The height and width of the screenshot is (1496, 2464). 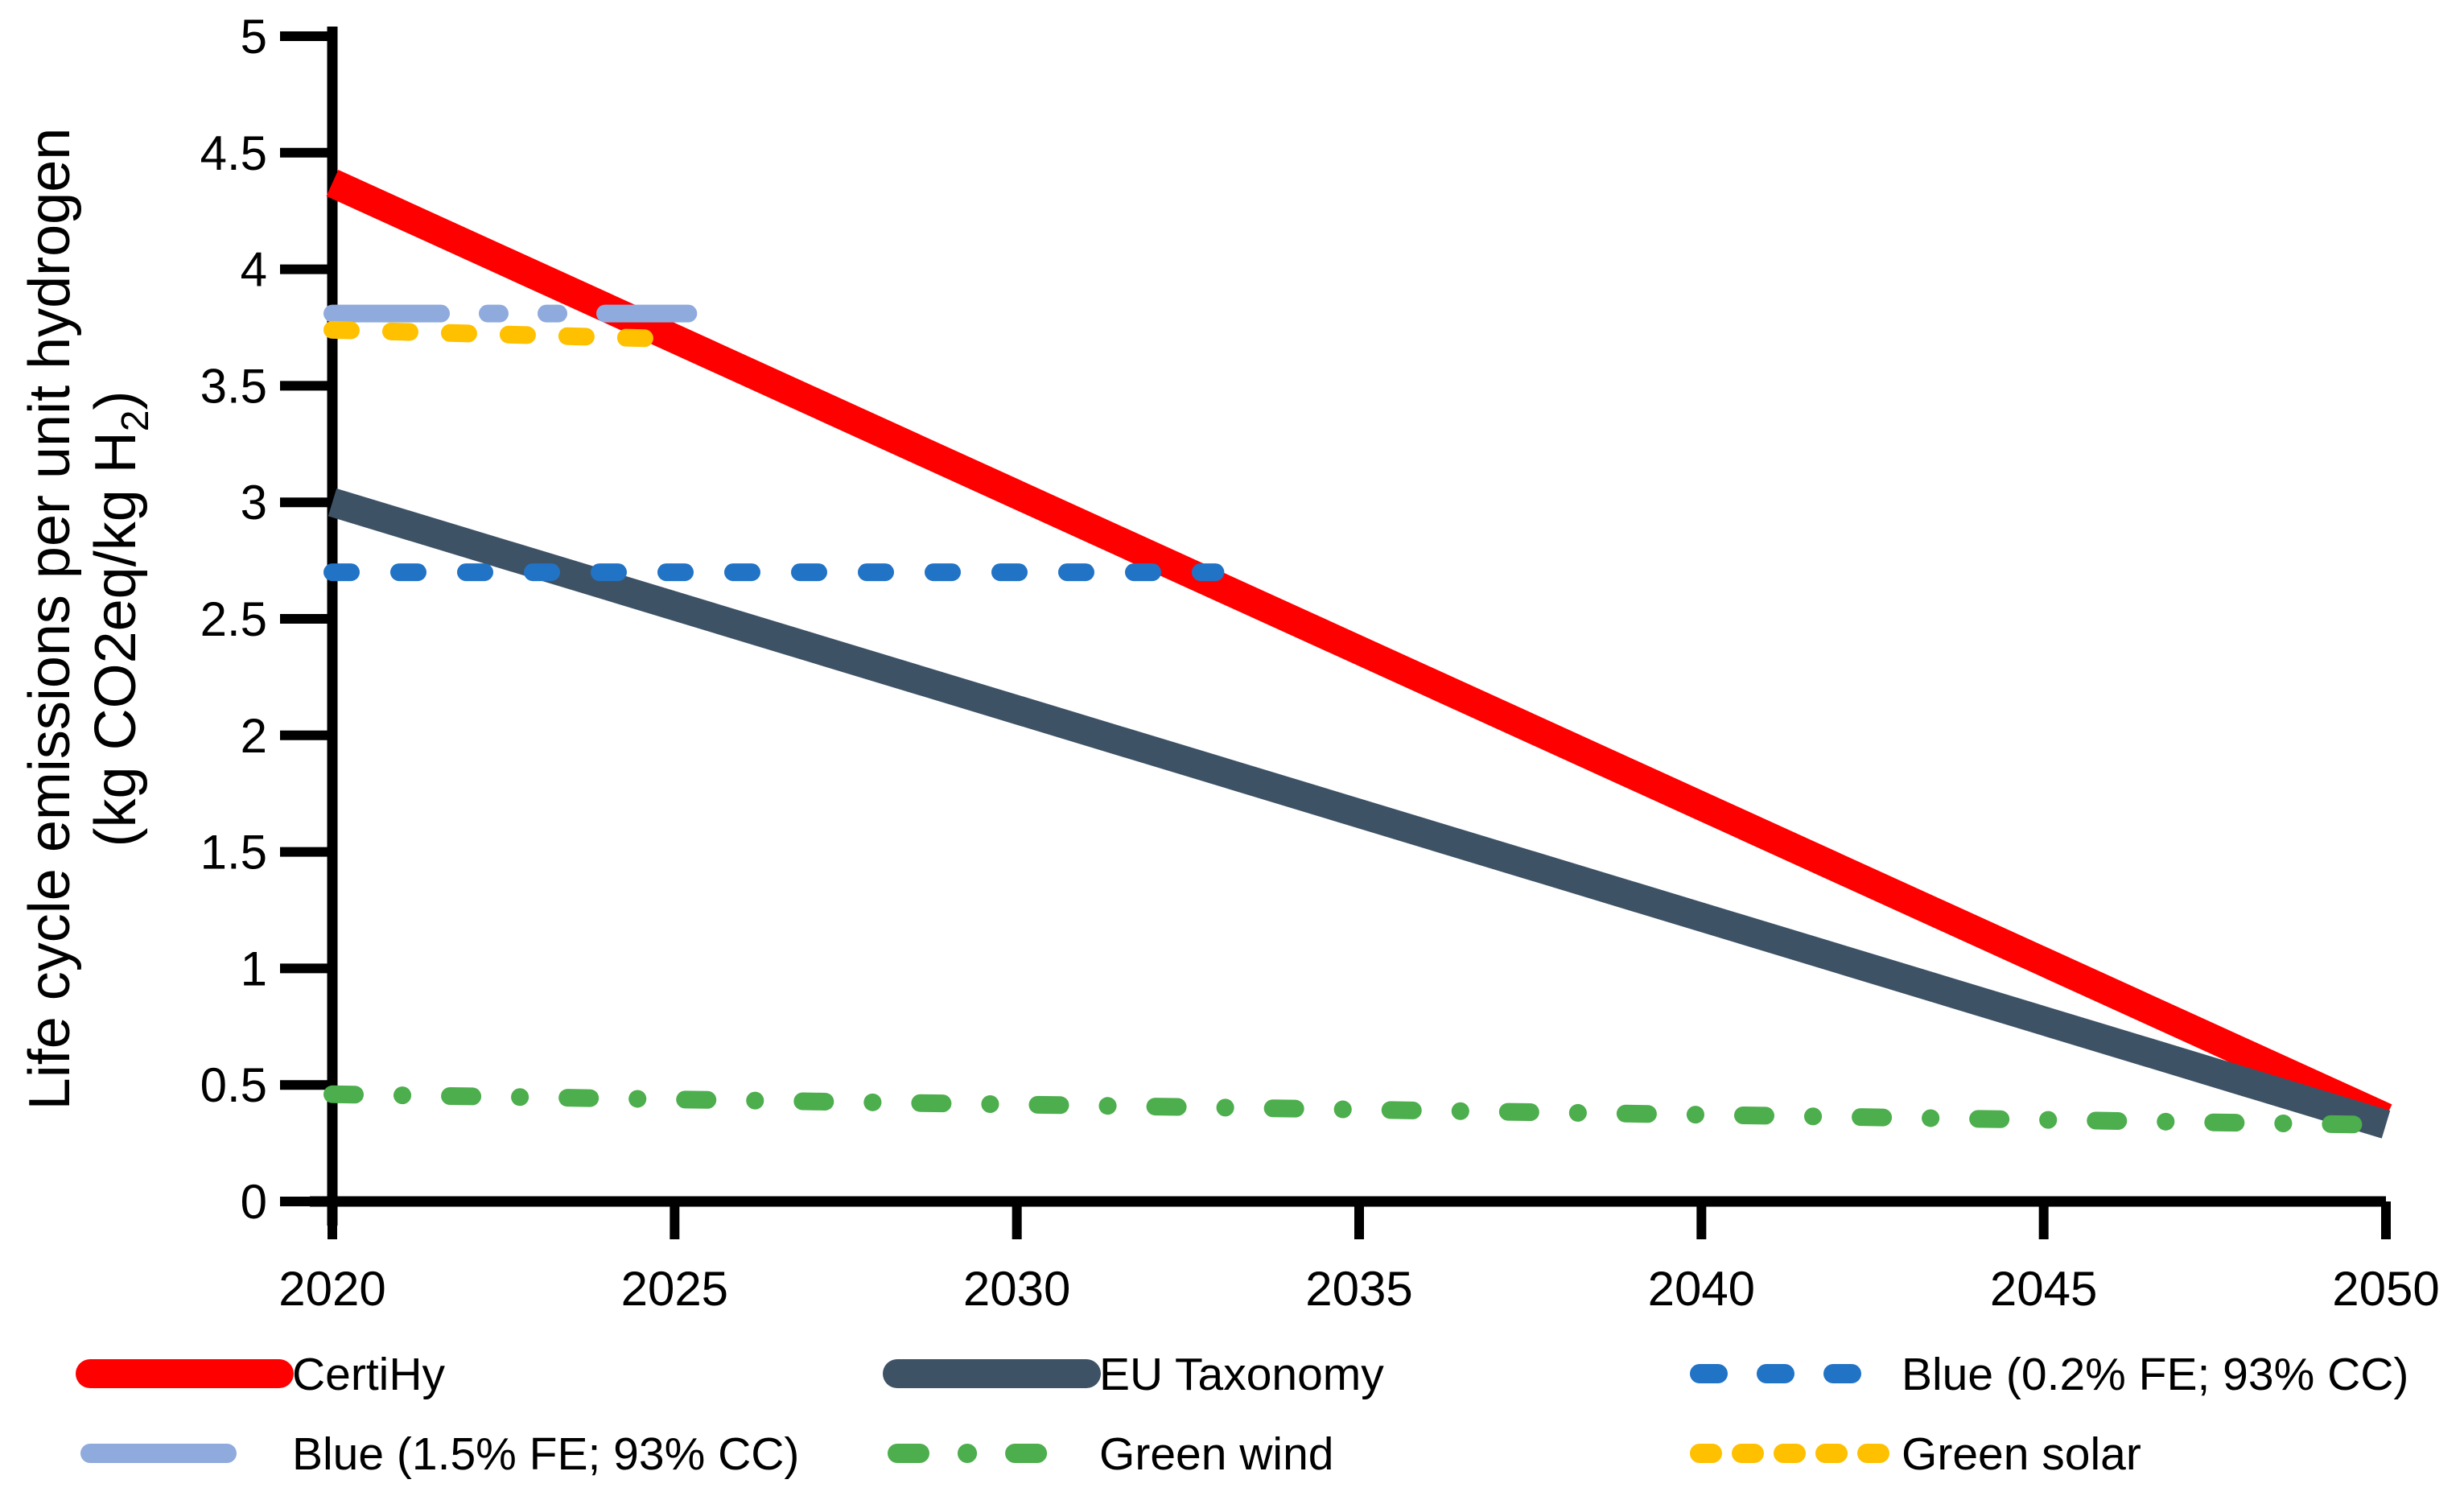 I want to click on legend-item-green-solar: Green solar, so click(x=1915, y=1454).